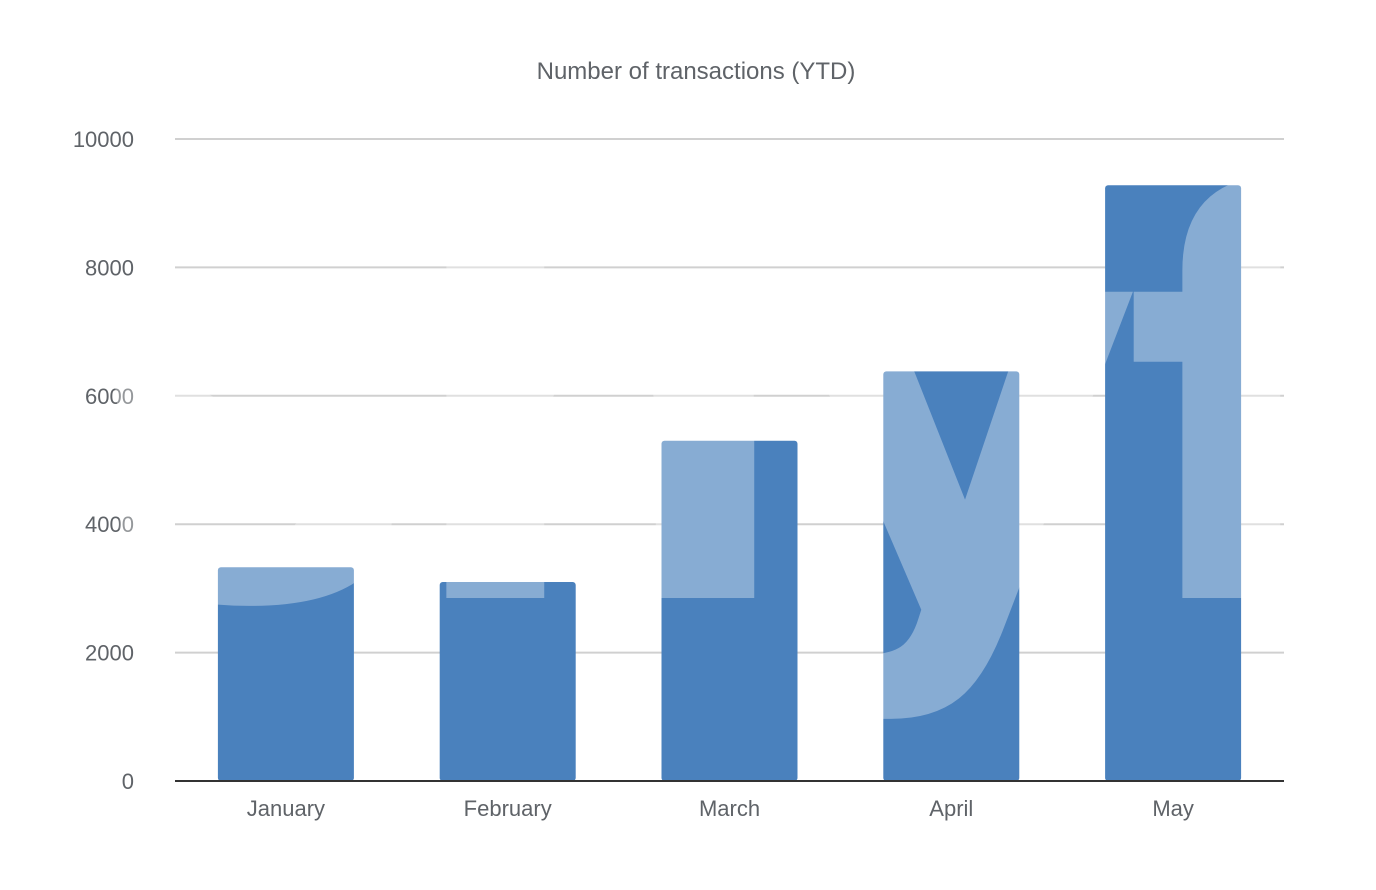 This screenshot has width=1376, height=890. What do you see at coordinates (1173, 808) in the screenshot?
I see `x-tick-label: May` at bounding box center [1173, 808].